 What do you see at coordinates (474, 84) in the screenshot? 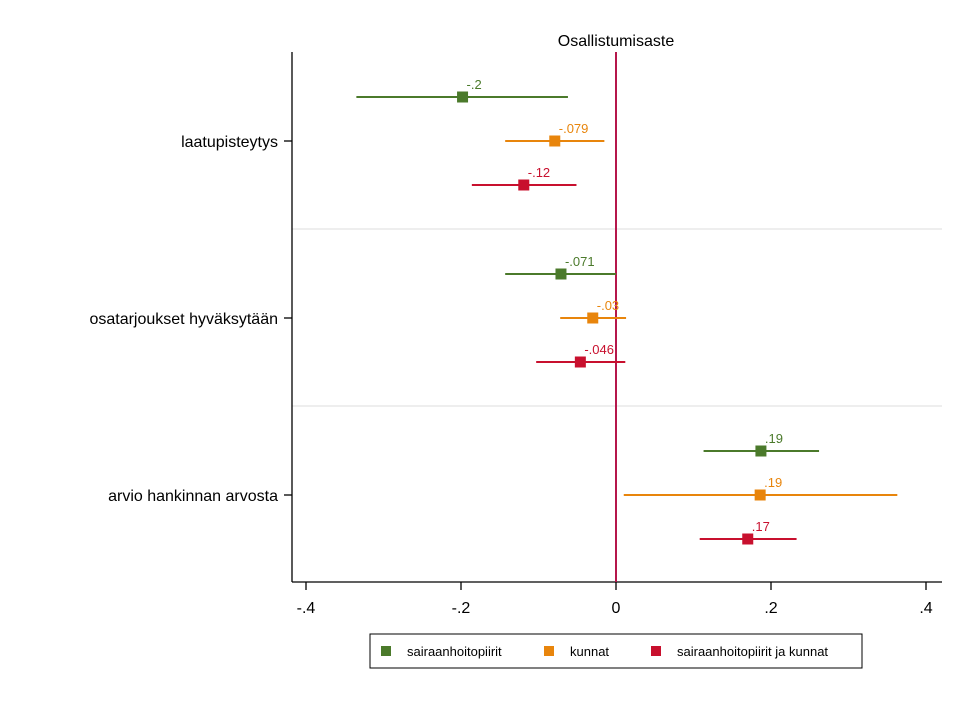
I see `estimate-label: -.2` at bounding box center [474, 84].